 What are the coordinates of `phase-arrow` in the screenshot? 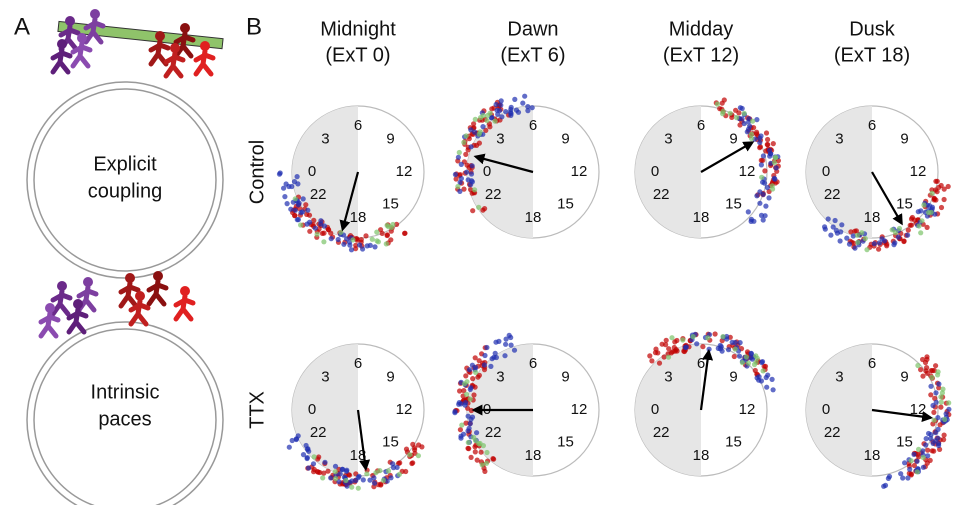 It's located at (363, 440).